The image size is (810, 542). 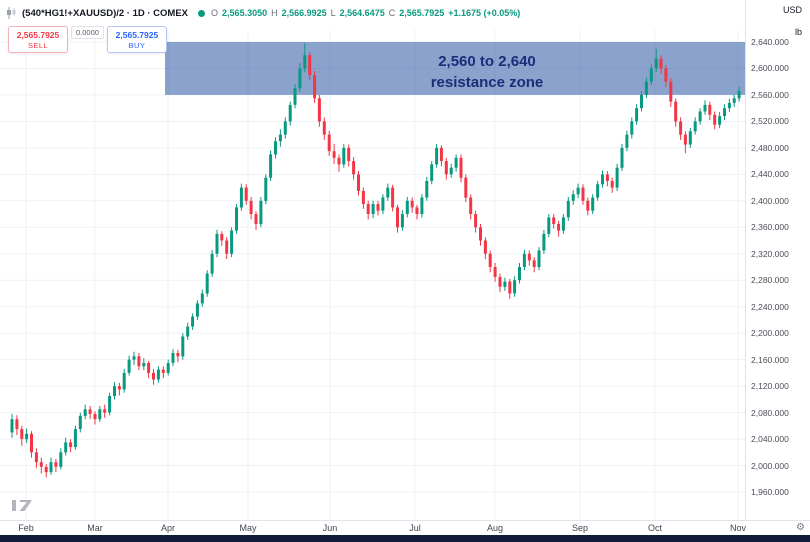 I want to click on zone-annotation-line1: 2,560 to 2,640, so click(x=487, y=61).